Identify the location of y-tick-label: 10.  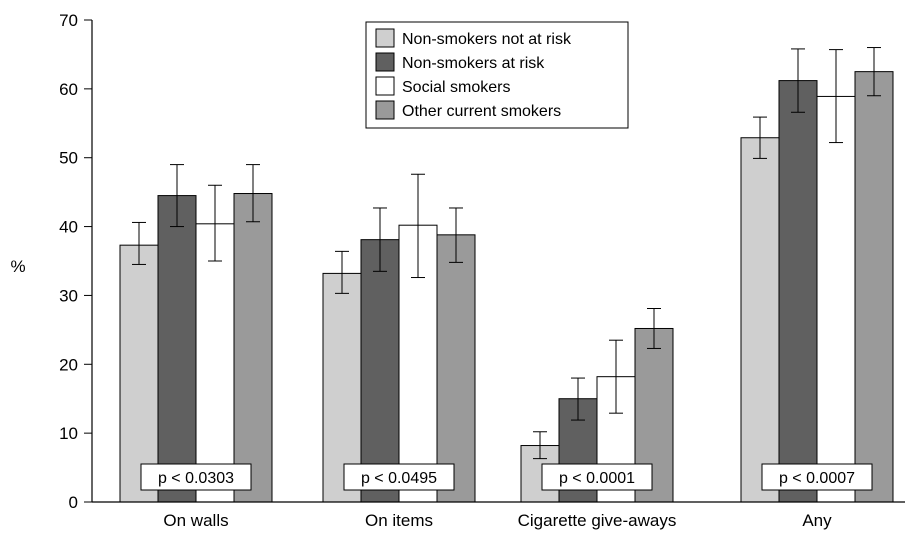
(68, 433).